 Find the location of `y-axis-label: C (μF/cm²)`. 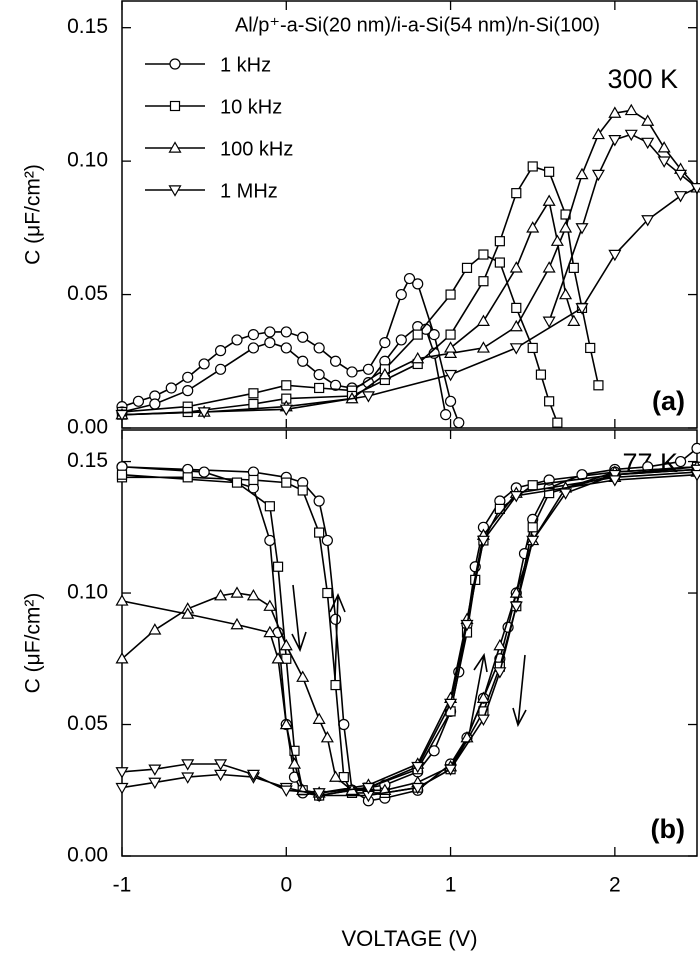

y-axis-label: C (μF/cm²) is located at coordinates (33, 643).